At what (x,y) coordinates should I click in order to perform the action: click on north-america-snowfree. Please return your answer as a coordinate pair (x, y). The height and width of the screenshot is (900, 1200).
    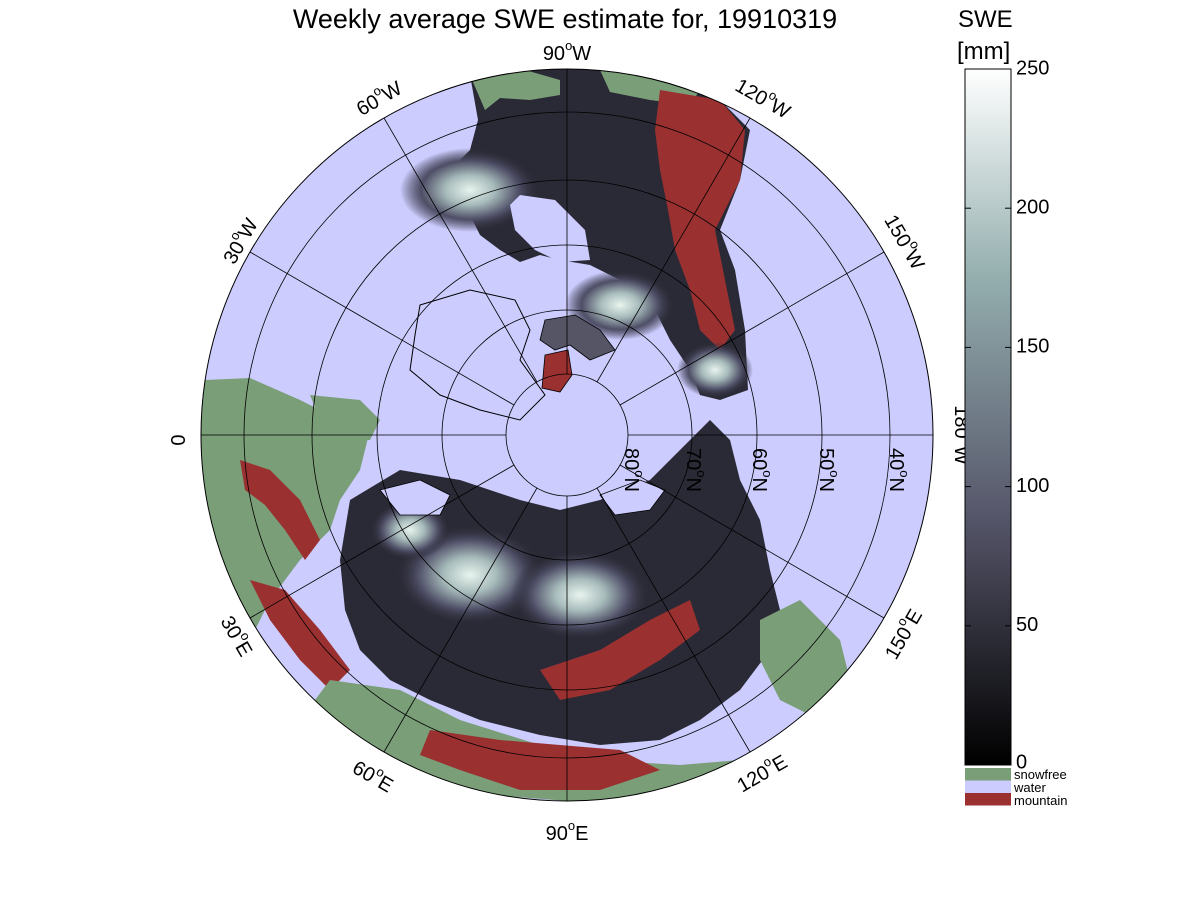
    Looking at the image, I should click on (515, 90).